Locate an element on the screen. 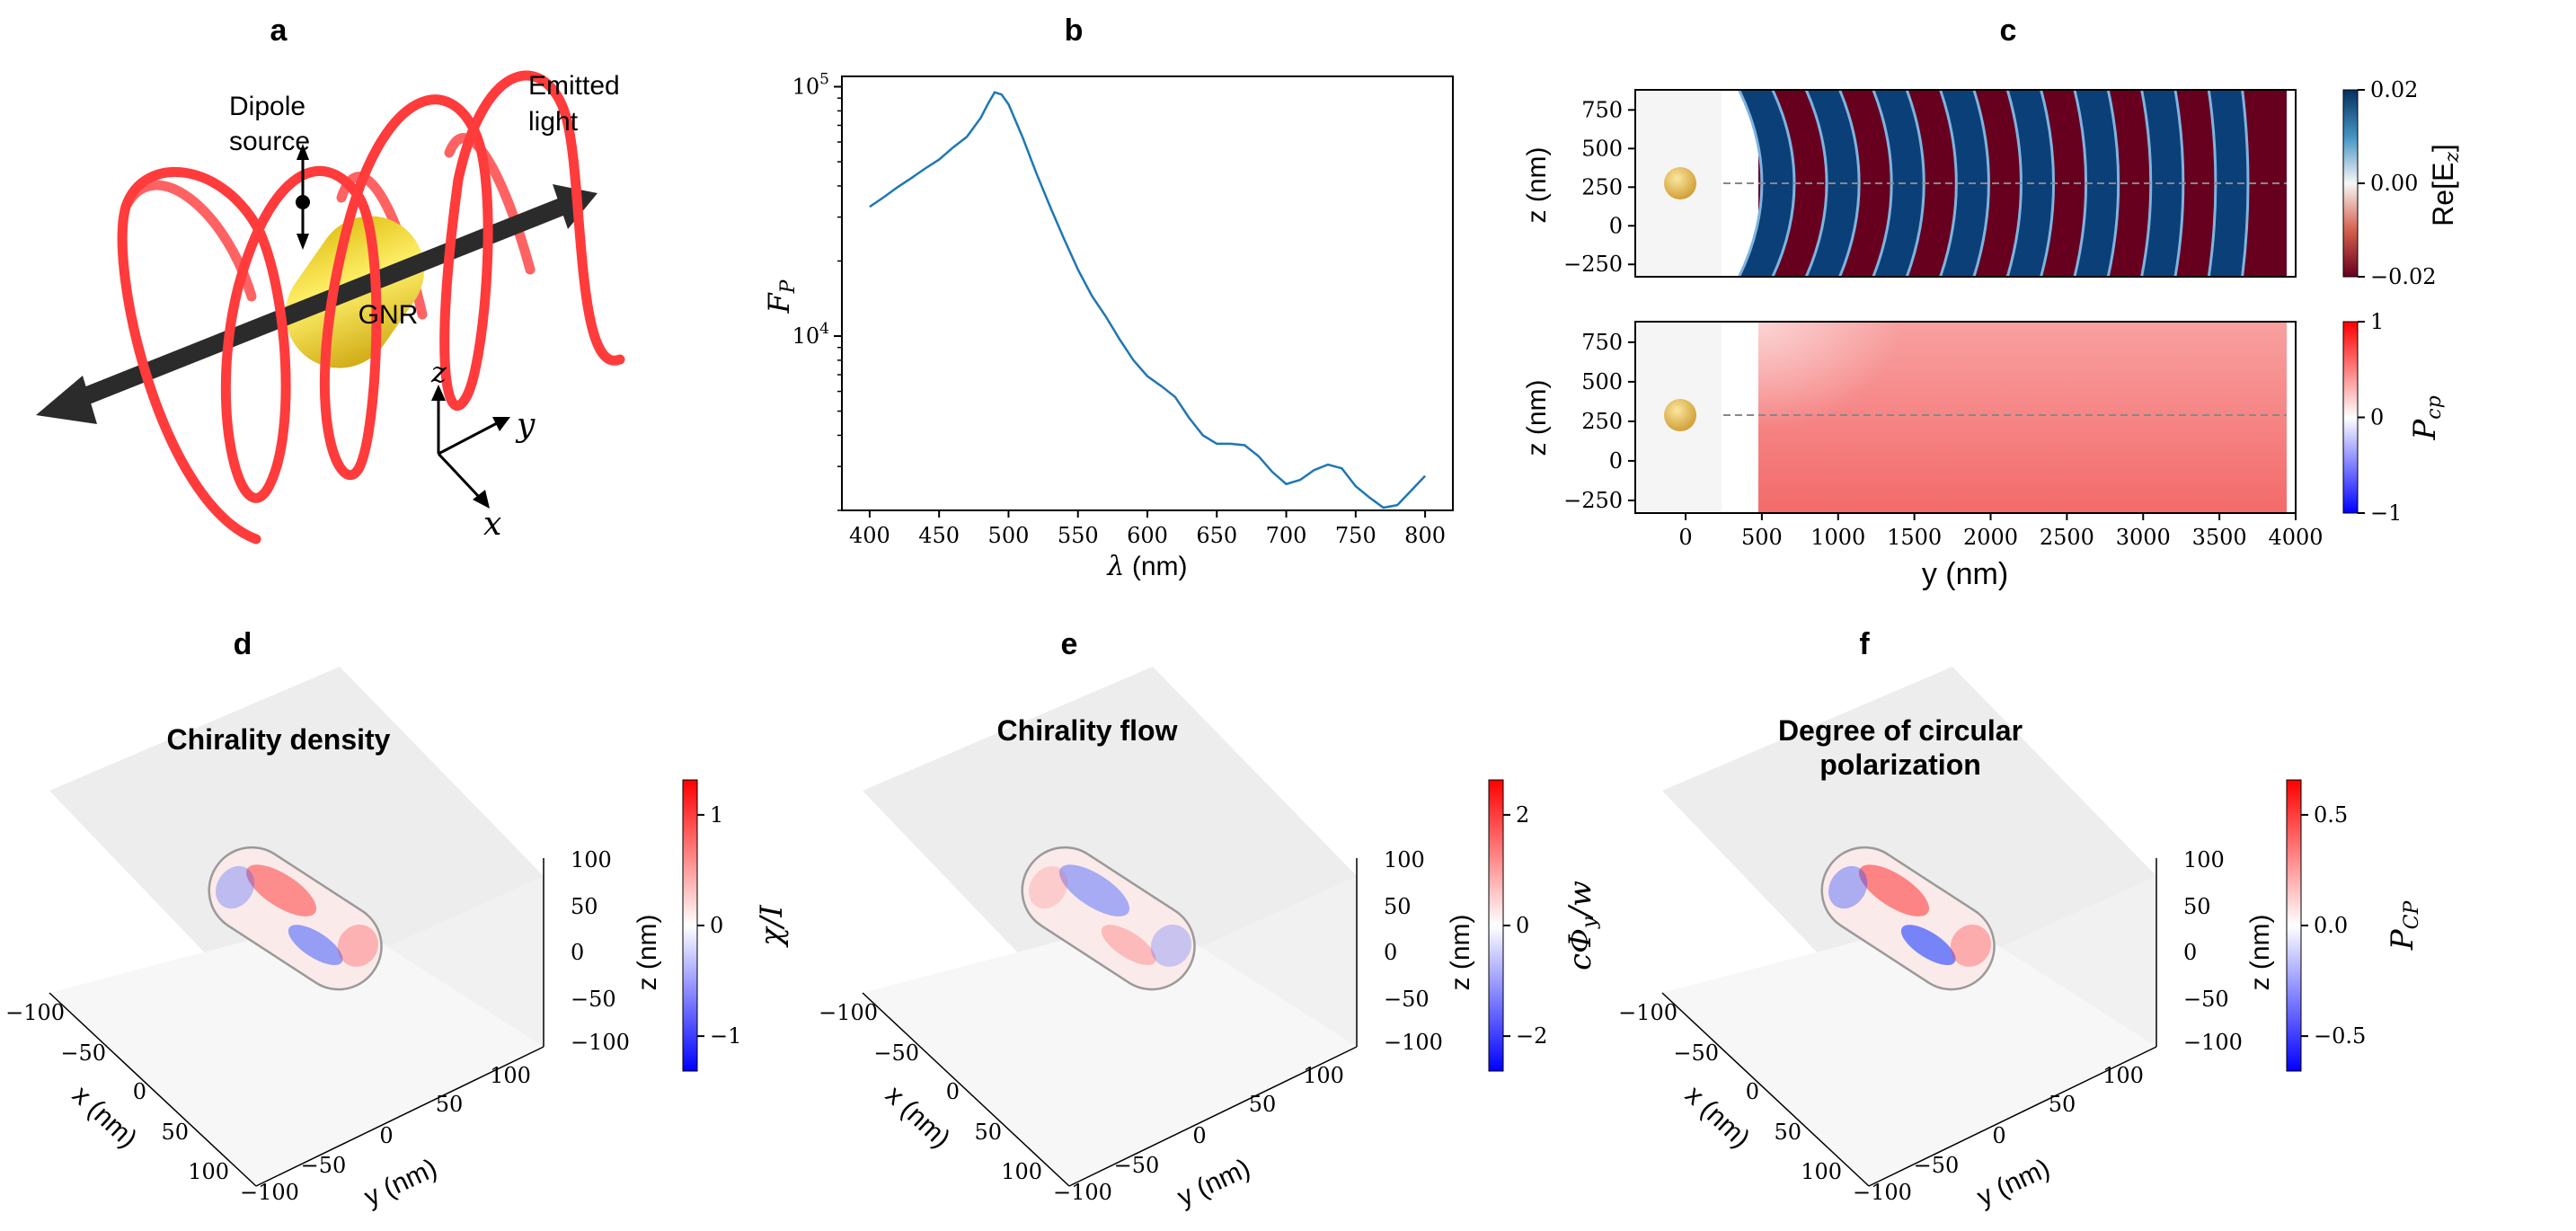 The width and height of the screenshot is (2576, 1231). axis-arrow-shaft is located at coordinates (319, 303).